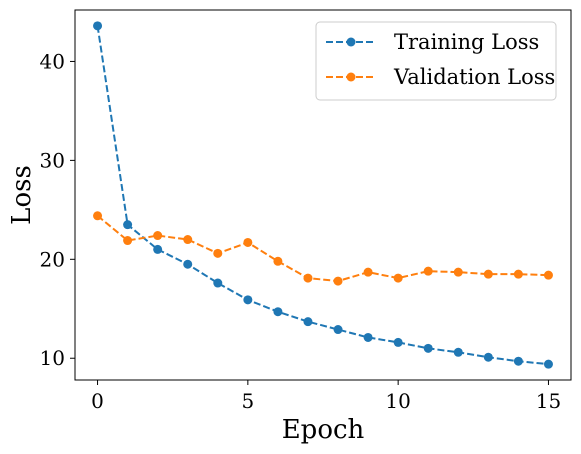  I want to click on legend-item: Validation Loss, so click(440, 77).